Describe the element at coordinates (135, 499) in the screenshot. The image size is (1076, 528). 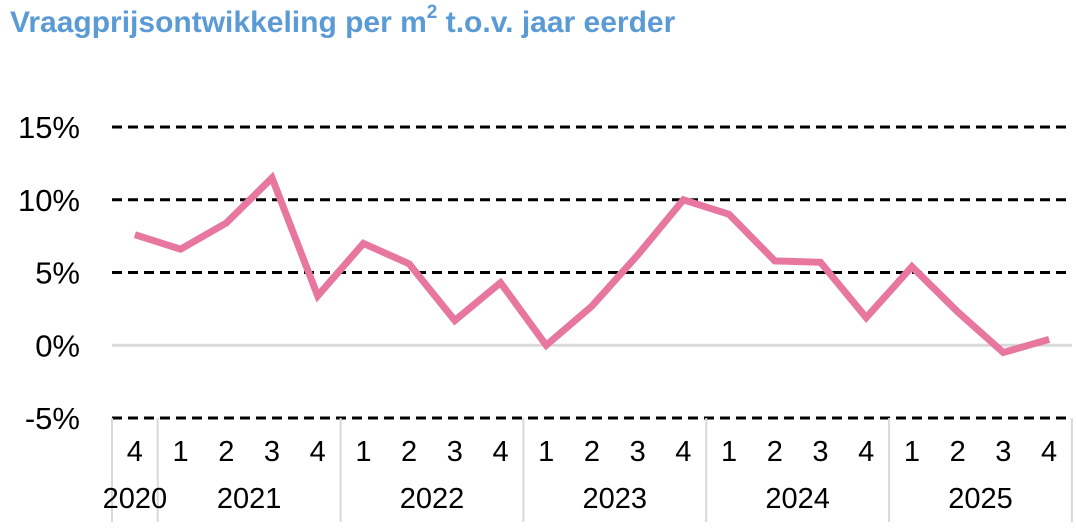
I see `year-label: 2020` at that location.